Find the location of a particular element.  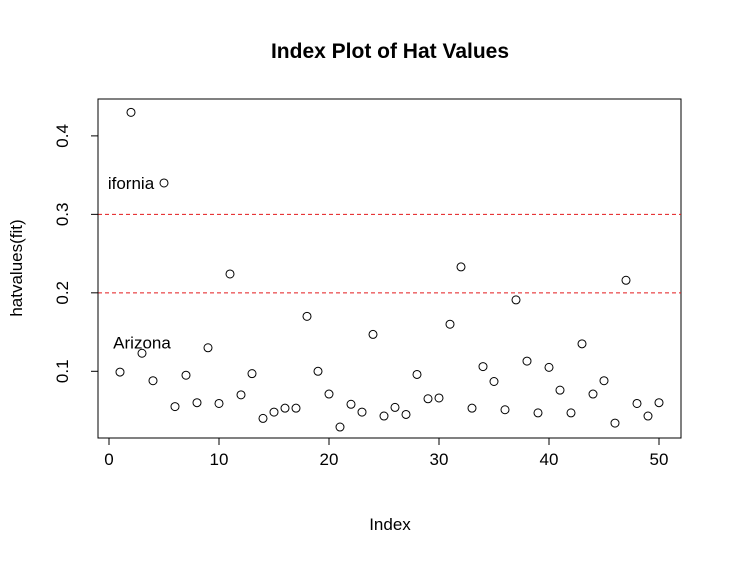

y-axis: 0.1 0.2 0.3 0.4 is located at coordinates (76, 253).